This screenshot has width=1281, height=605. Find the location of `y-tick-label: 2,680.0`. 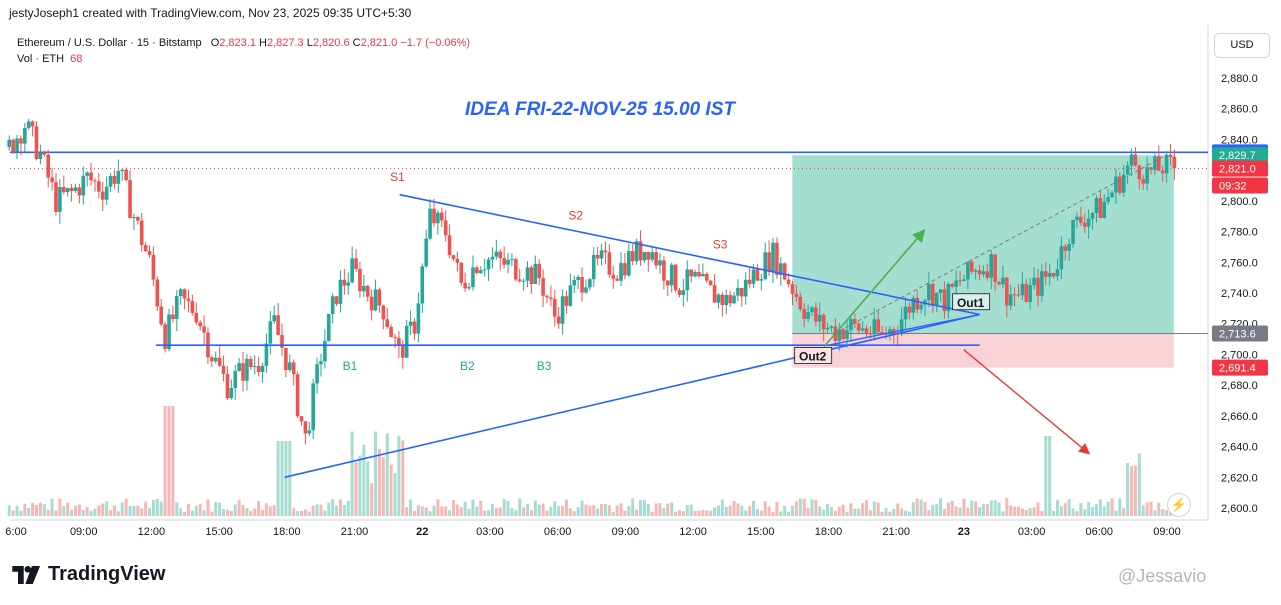

y-tick-label: 2,680.0 is located at coordinates (1239, 386).